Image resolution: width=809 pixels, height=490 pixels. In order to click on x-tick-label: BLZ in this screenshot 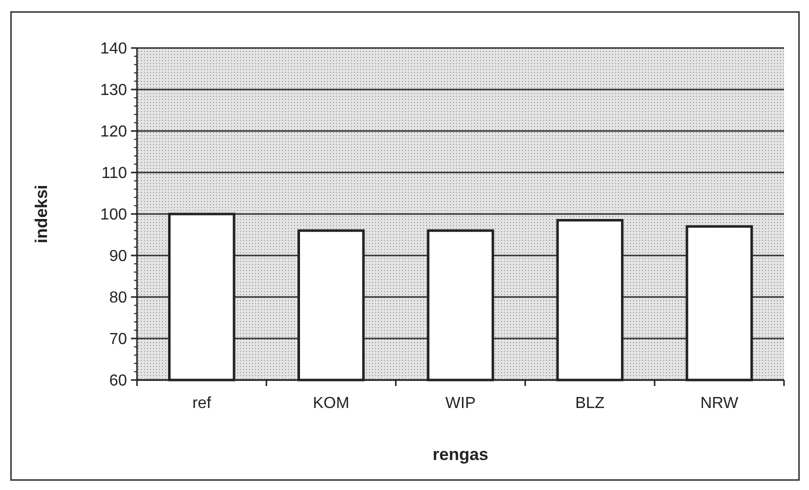, I will do `click(590, 403)`.